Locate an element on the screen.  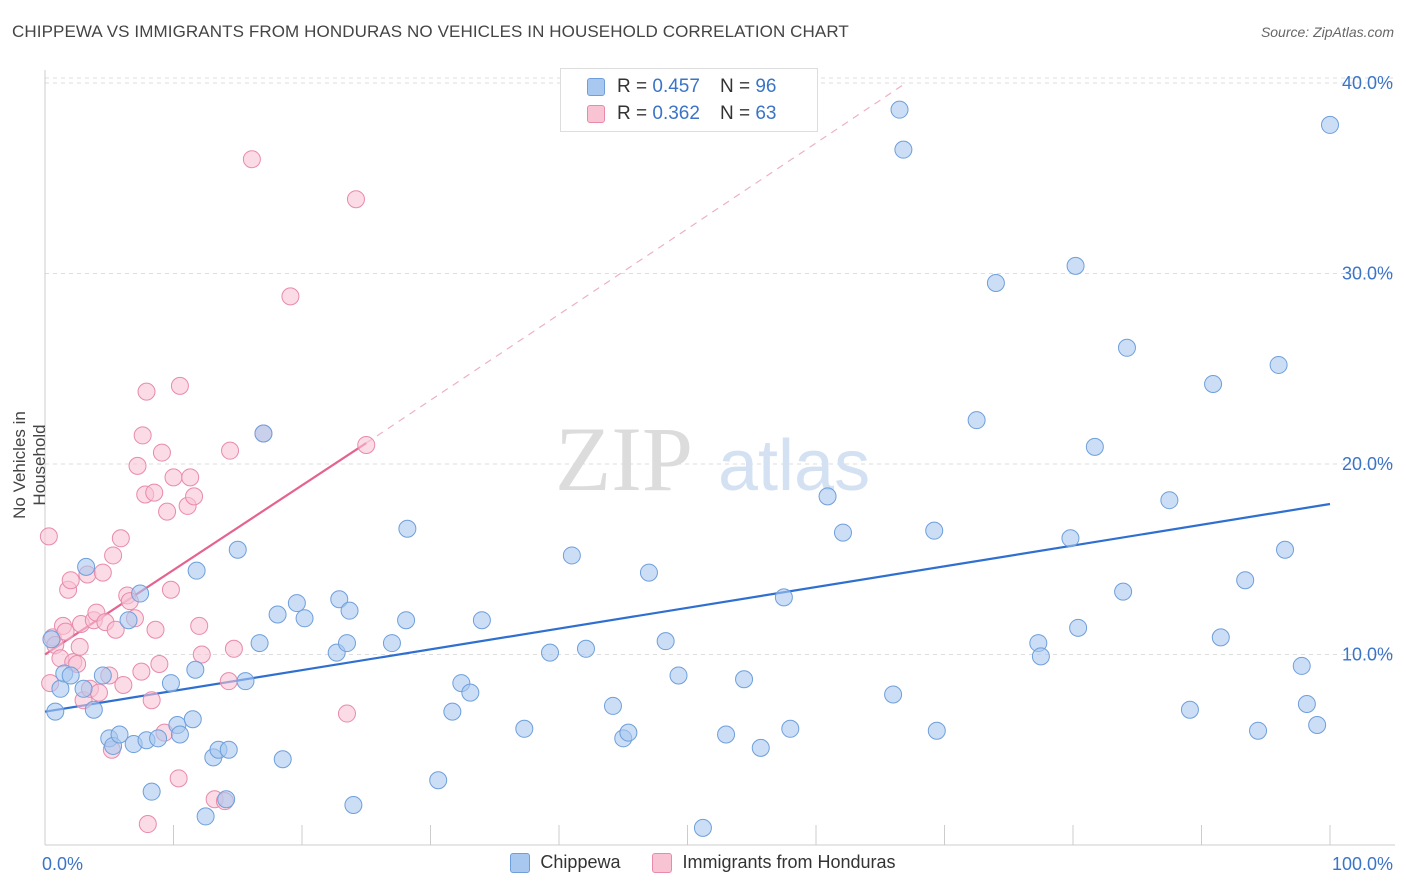
y-tick-label: 10.0% is located at coordinates (1367, 655).